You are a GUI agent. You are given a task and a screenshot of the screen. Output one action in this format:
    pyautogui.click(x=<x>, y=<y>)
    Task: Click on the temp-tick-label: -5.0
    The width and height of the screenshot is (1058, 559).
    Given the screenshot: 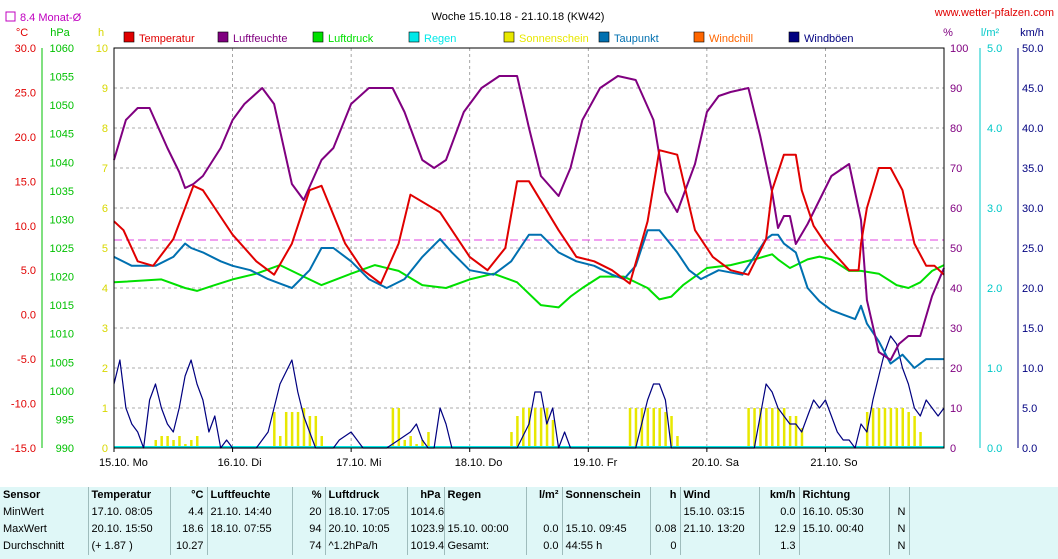 What is the action you would take?
    pyautogui.click(x=26, y=360)
    